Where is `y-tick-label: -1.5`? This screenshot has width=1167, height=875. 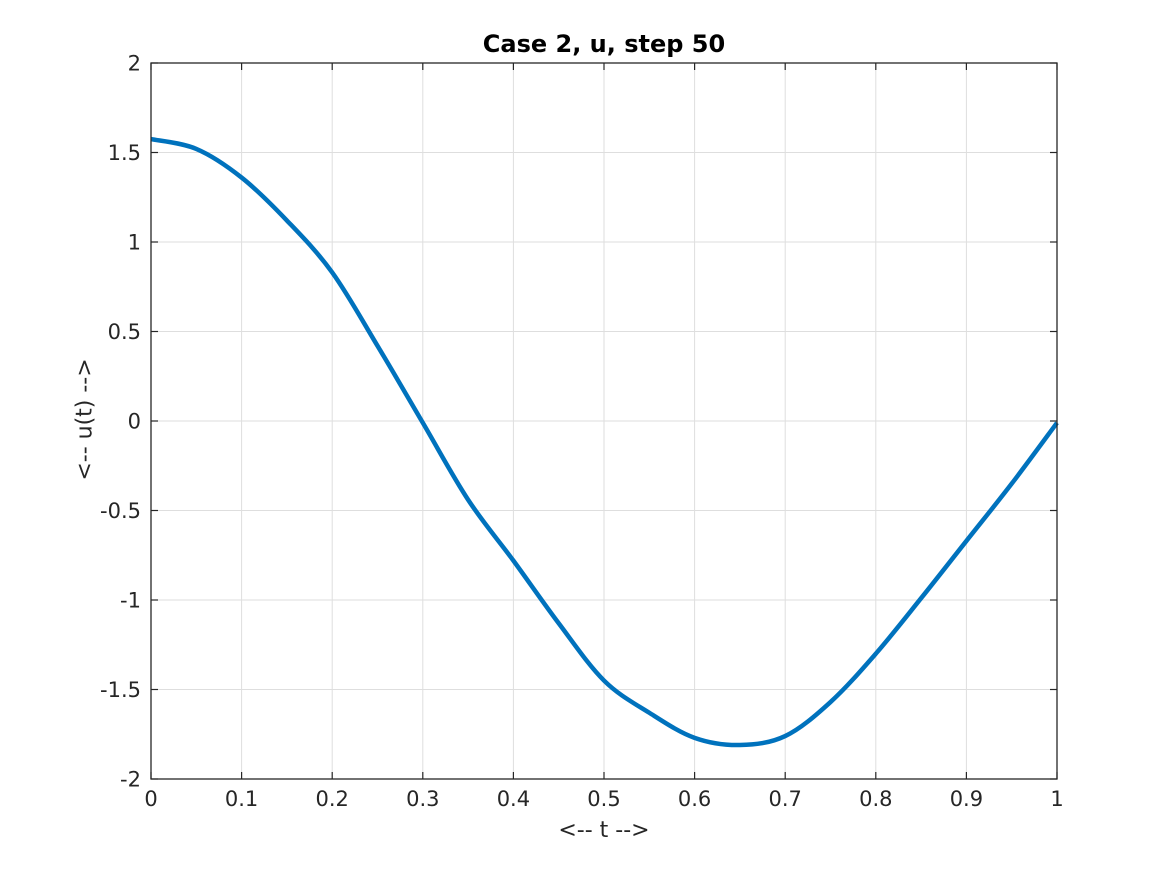 y-tick-label: -1.5 is located at coordinates (120, 690).